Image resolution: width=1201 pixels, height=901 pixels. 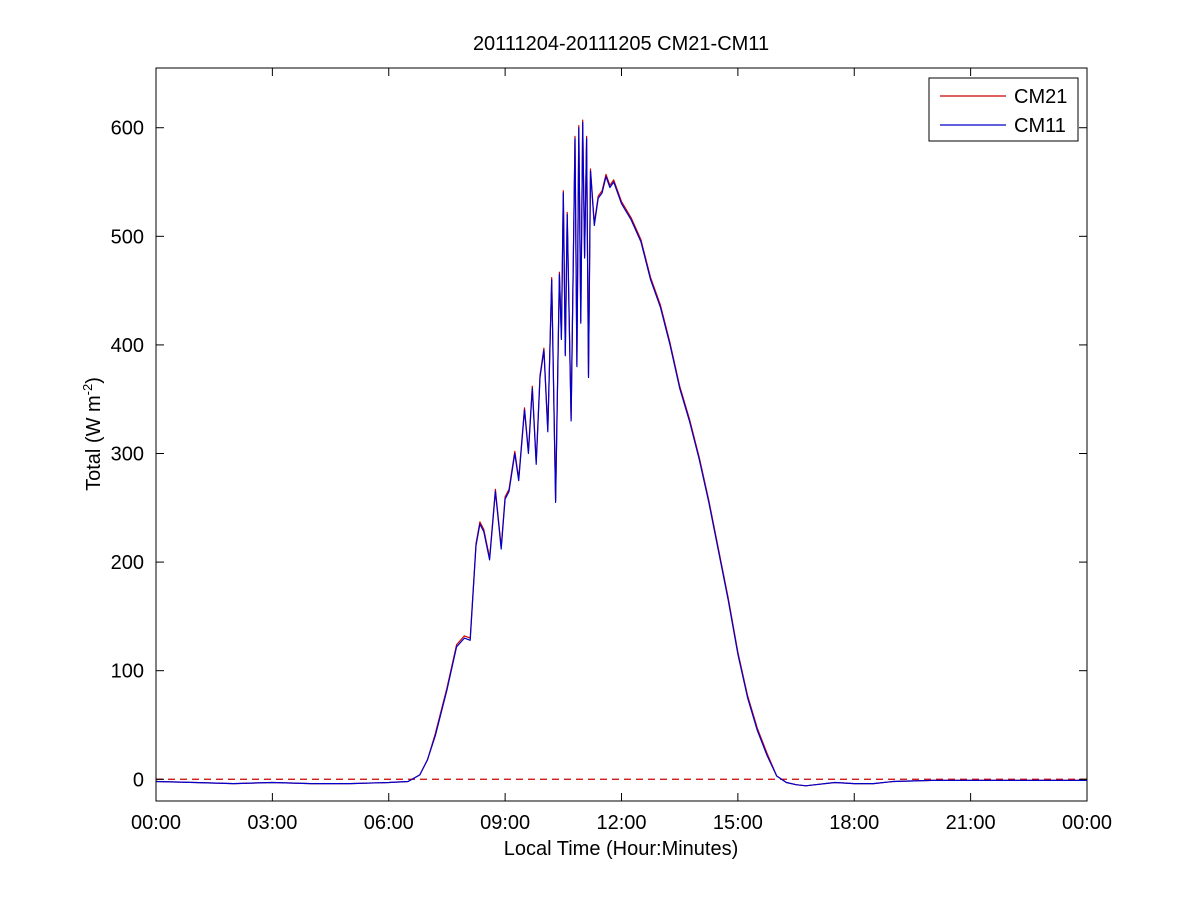 I want to click on y-tick-label: 0, so click(x=138, y=780).